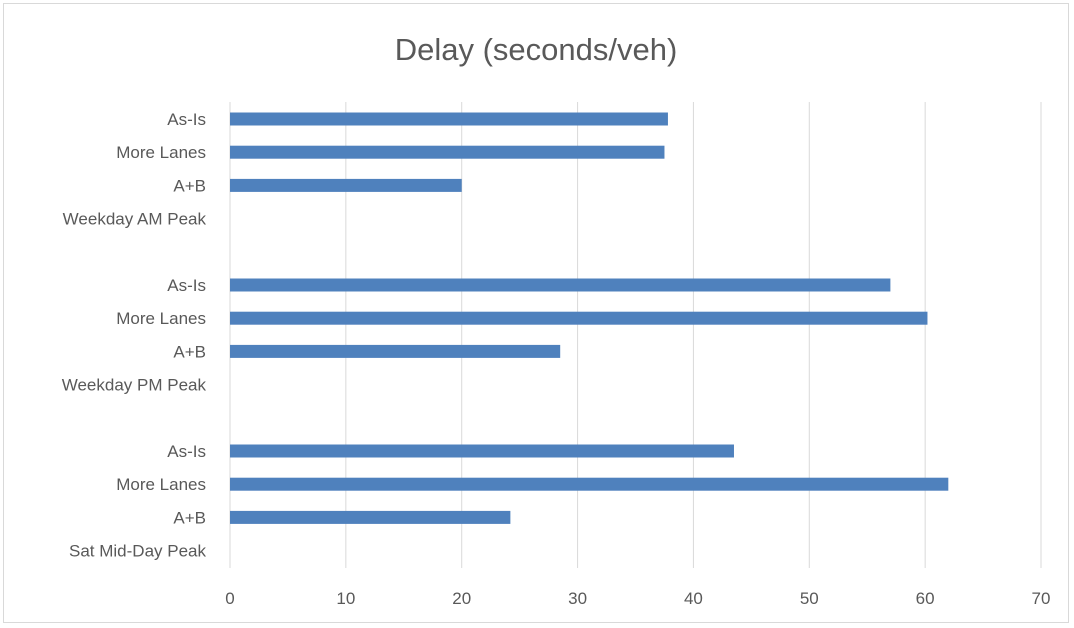  What do you see at coordinates (536, 49) in the screenshot?
I see `chart-title: Delay (seconds/veh)` at bounding box center [536, 49].